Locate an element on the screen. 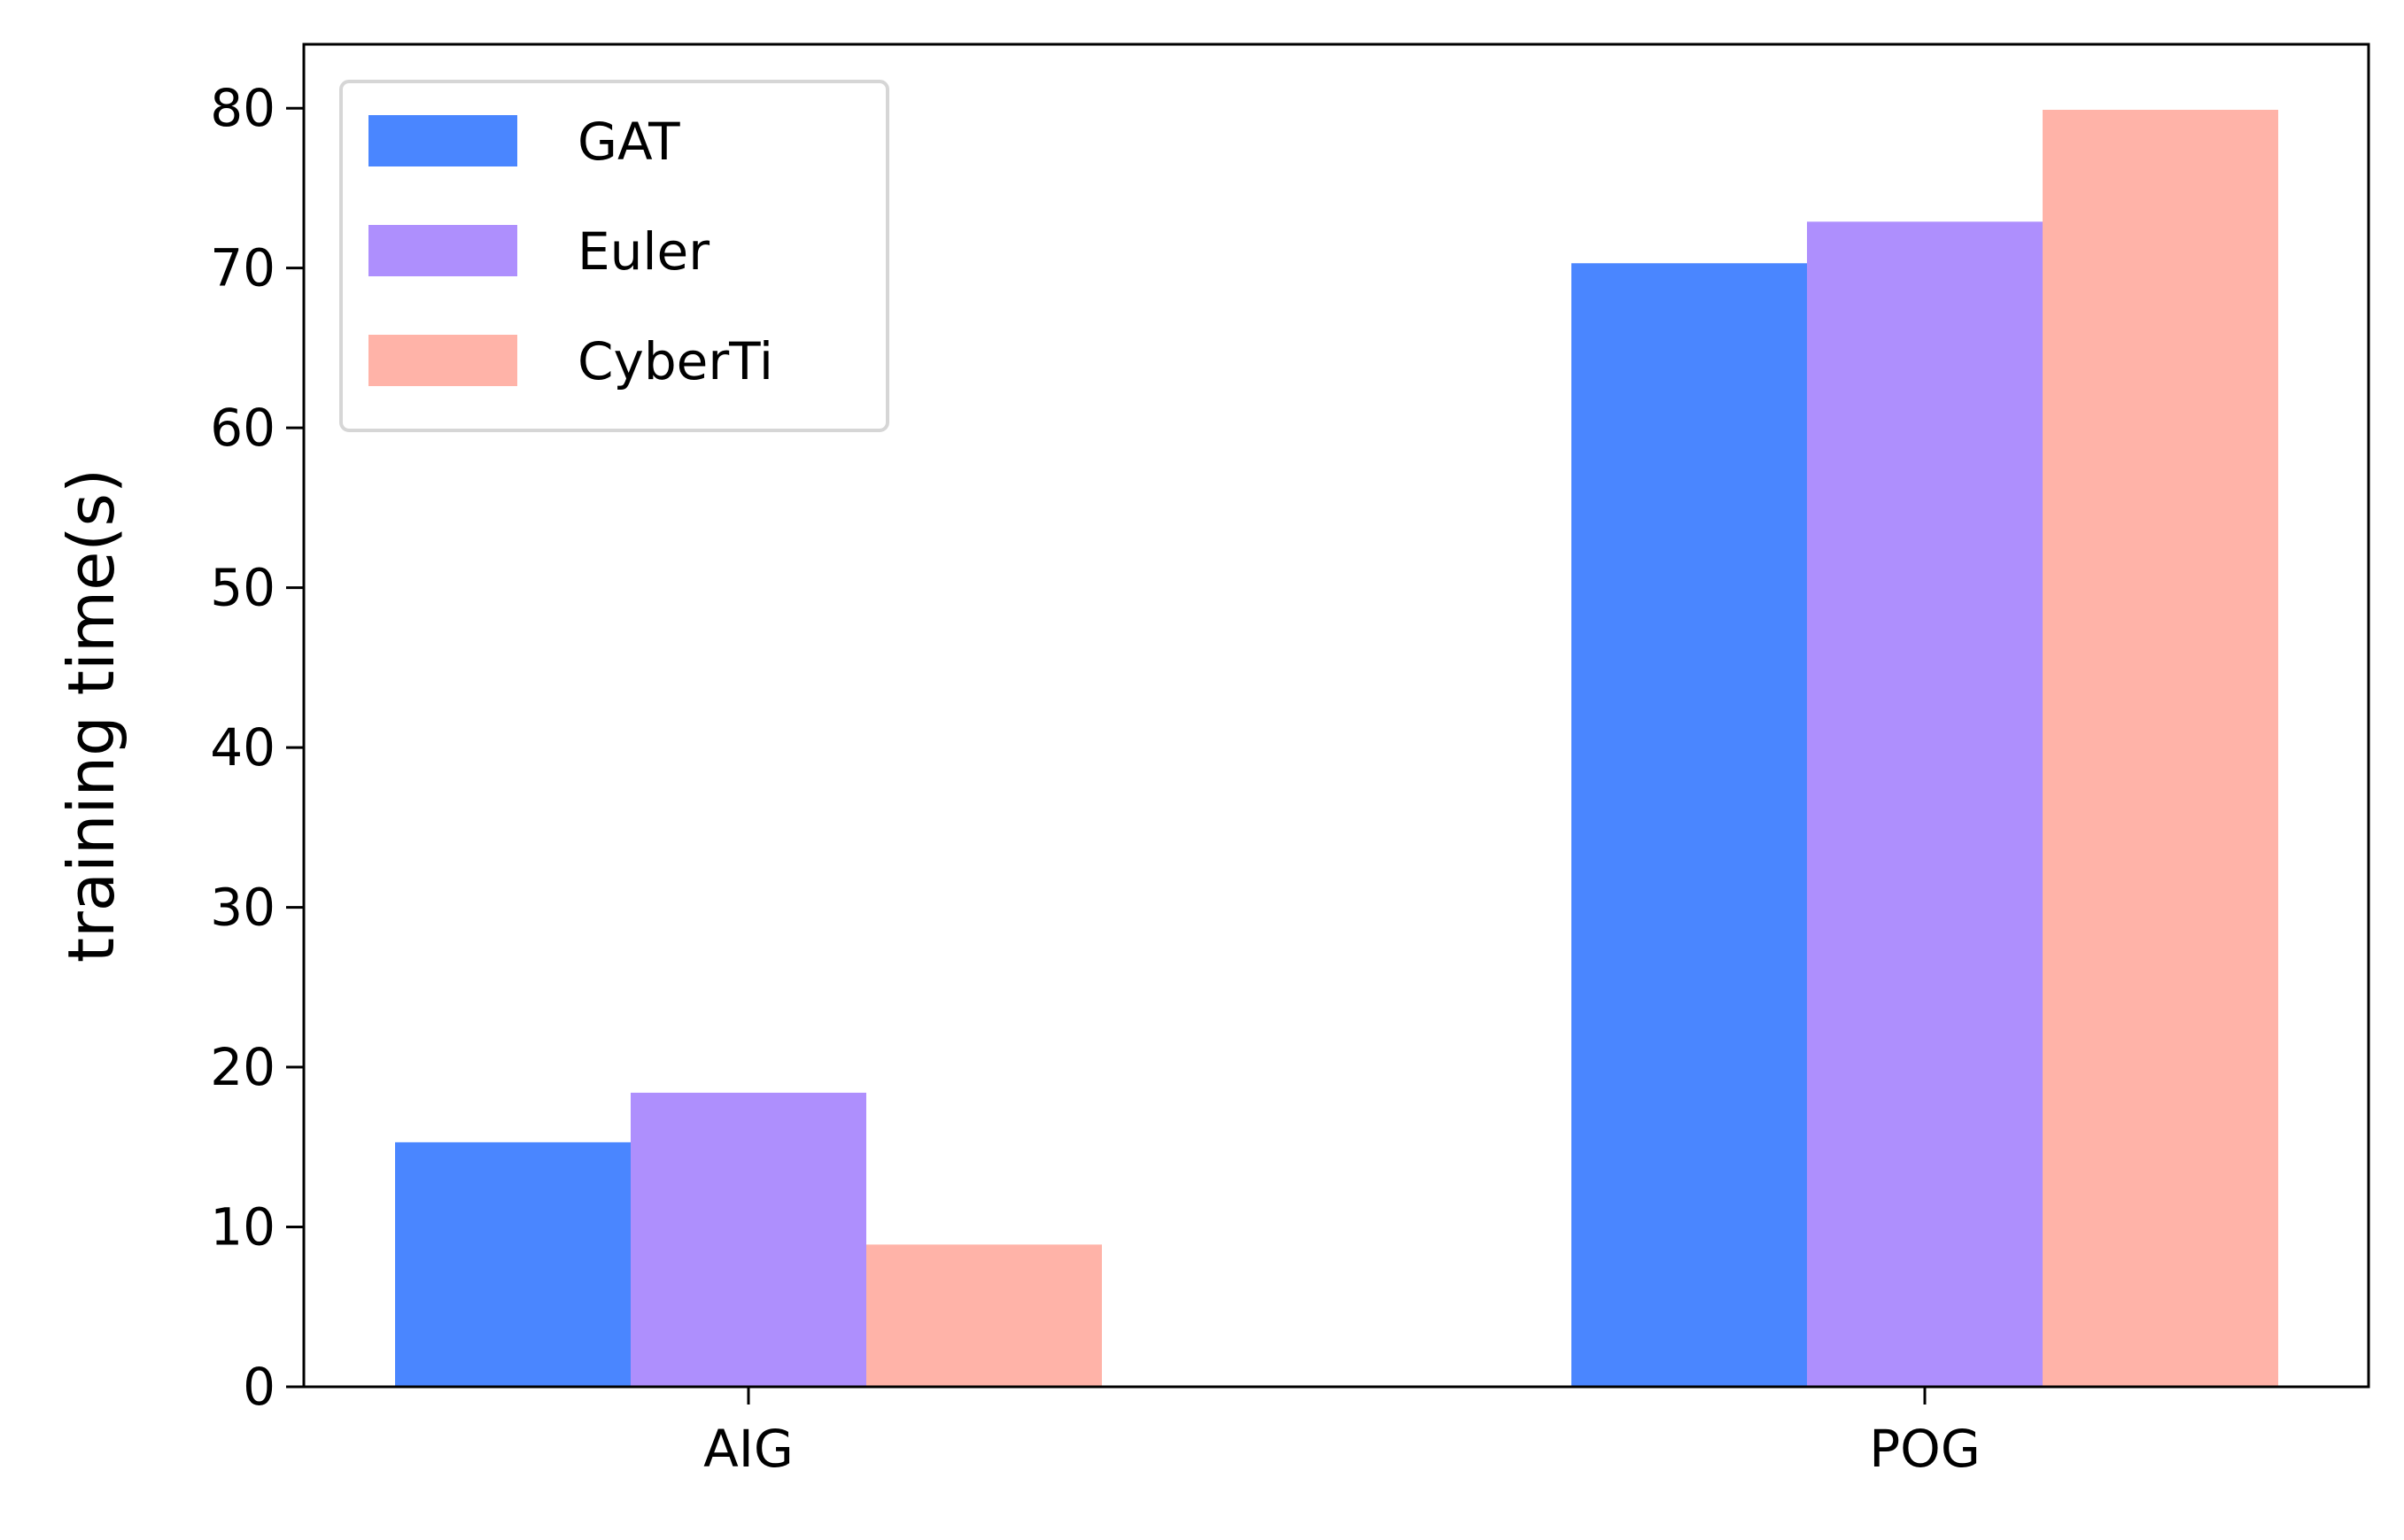 The height and width of the screenshot is (1540, 2404). y-tick-label: 40 is located at coordinates (243, 747).